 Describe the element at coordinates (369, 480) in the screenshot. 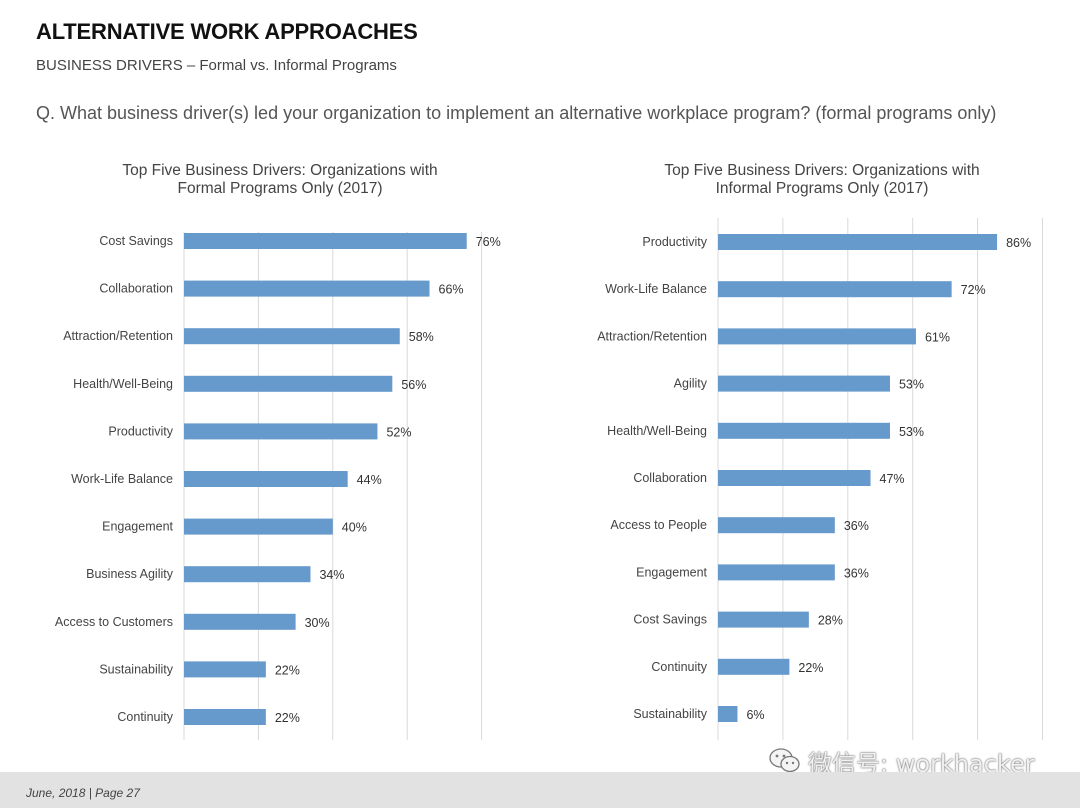

I see `value-label: 44%` at that location.